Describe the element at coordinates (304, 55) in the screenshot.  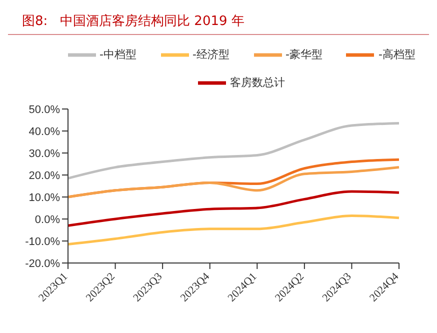
I see `legend-label: -豪华型` at that location.